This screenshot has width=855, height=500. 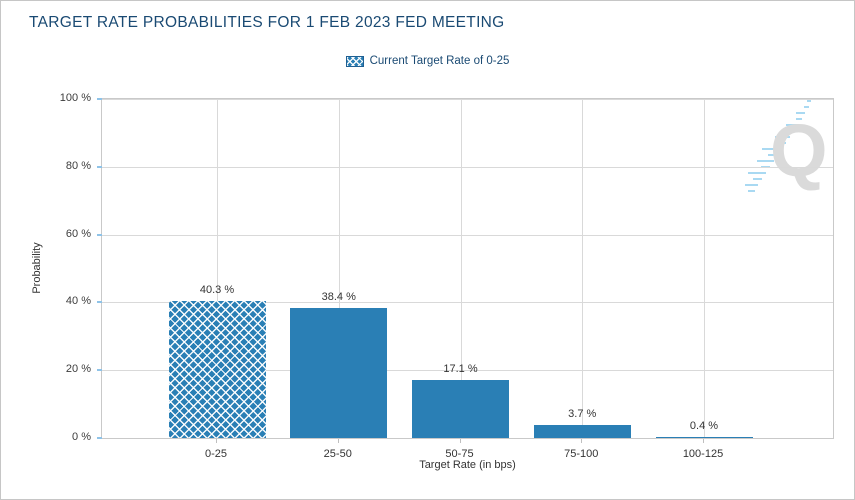 What do you see at coordinates (799, 150) in the screenshot?
I see `watermark-letter: Q` at bounding box center [799, 150].